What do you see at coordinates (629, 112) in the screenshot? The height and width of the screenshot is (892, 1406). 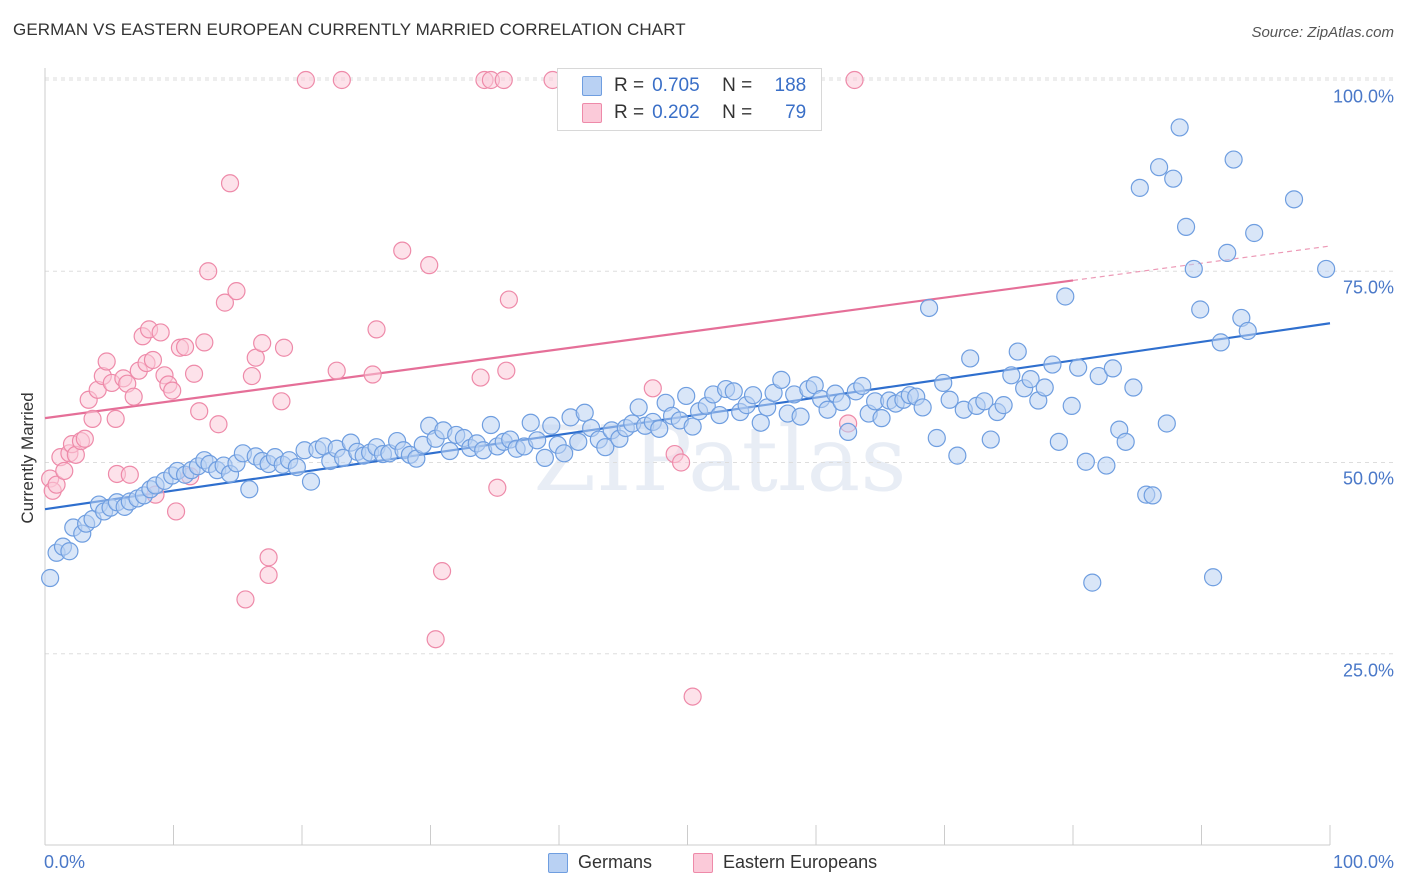 I see `eastern-r-label: R =` at bounding box center [629, 112].